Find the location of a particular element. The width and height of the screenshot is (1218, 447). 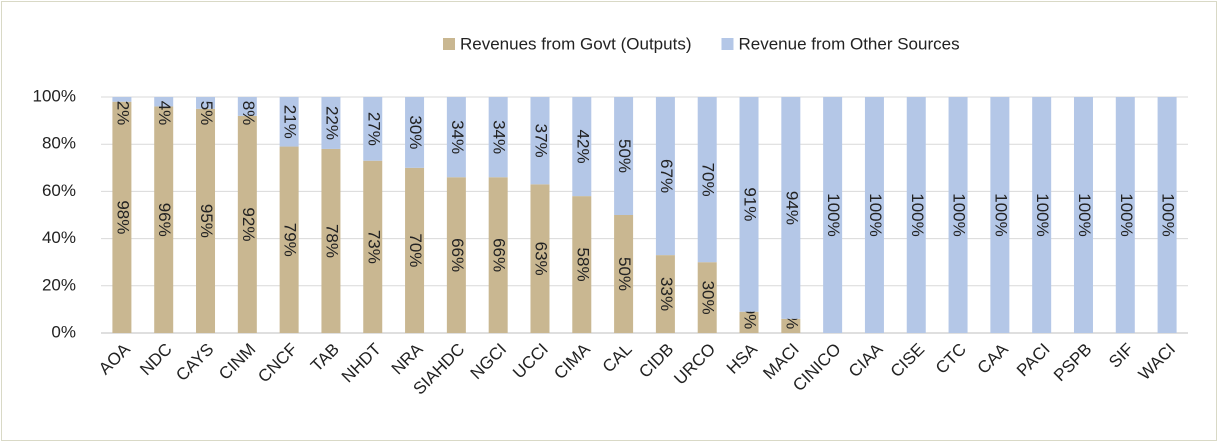

value-label: 95% is located at coordinates (206, 221).